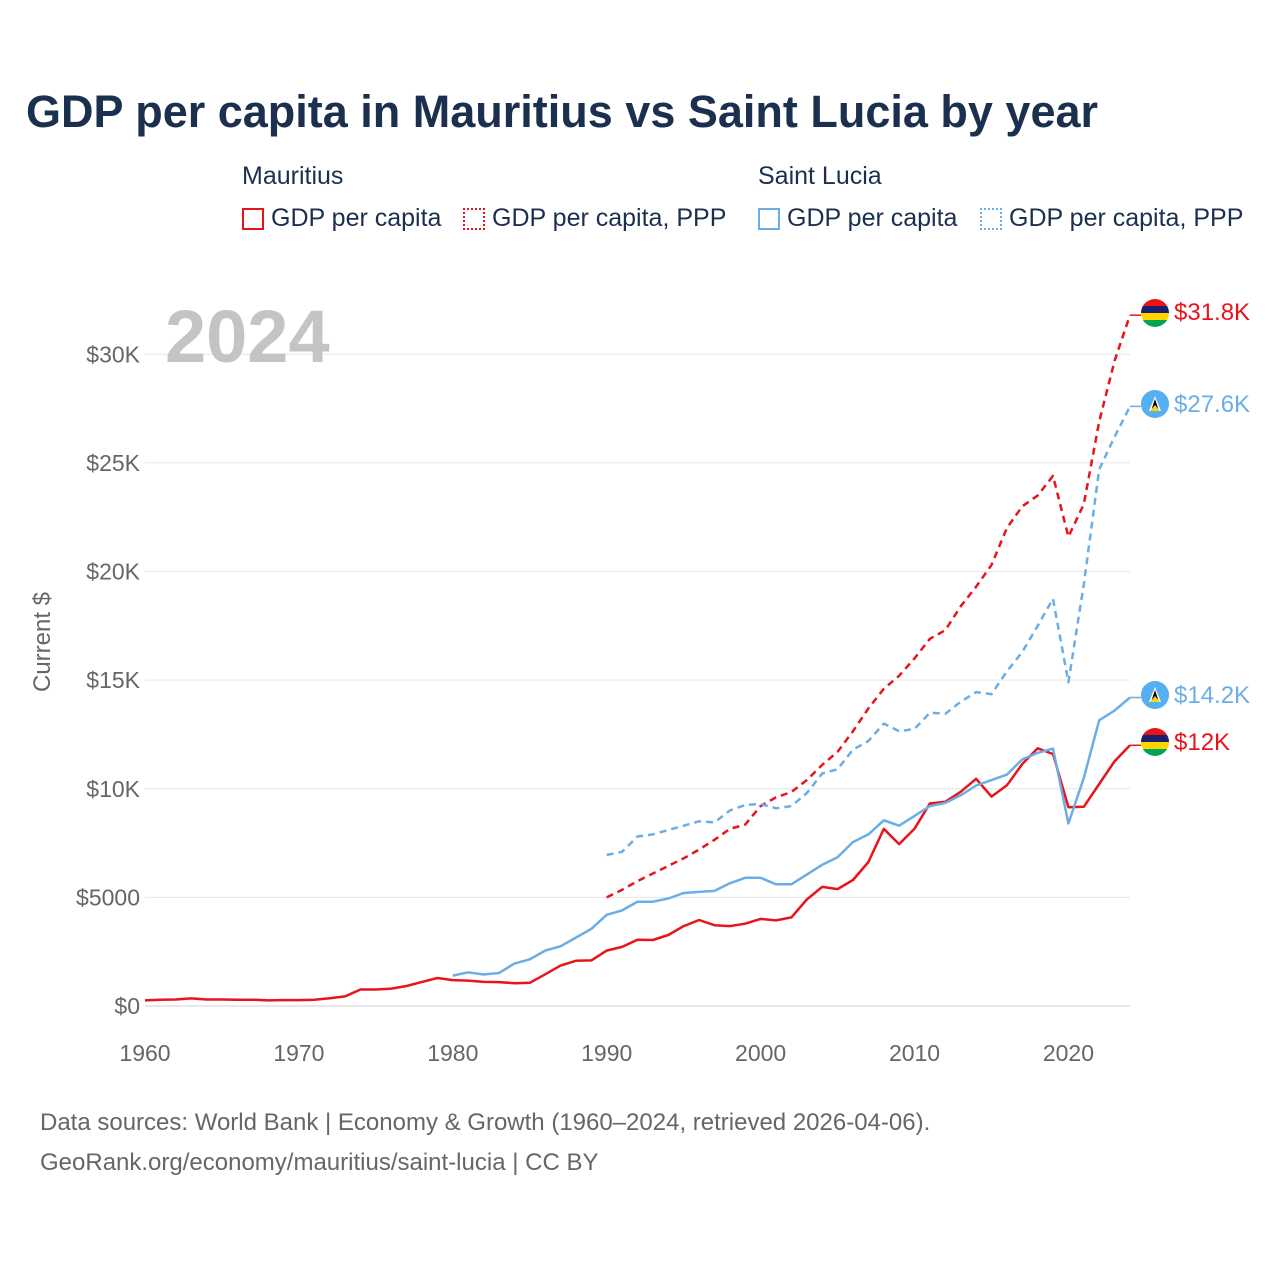 The width and height of the screenshot is (1280, 1280). Describe the element at coordinates (127, 1006) in the screenshot. I see `y-tick-label: $0` at that location.